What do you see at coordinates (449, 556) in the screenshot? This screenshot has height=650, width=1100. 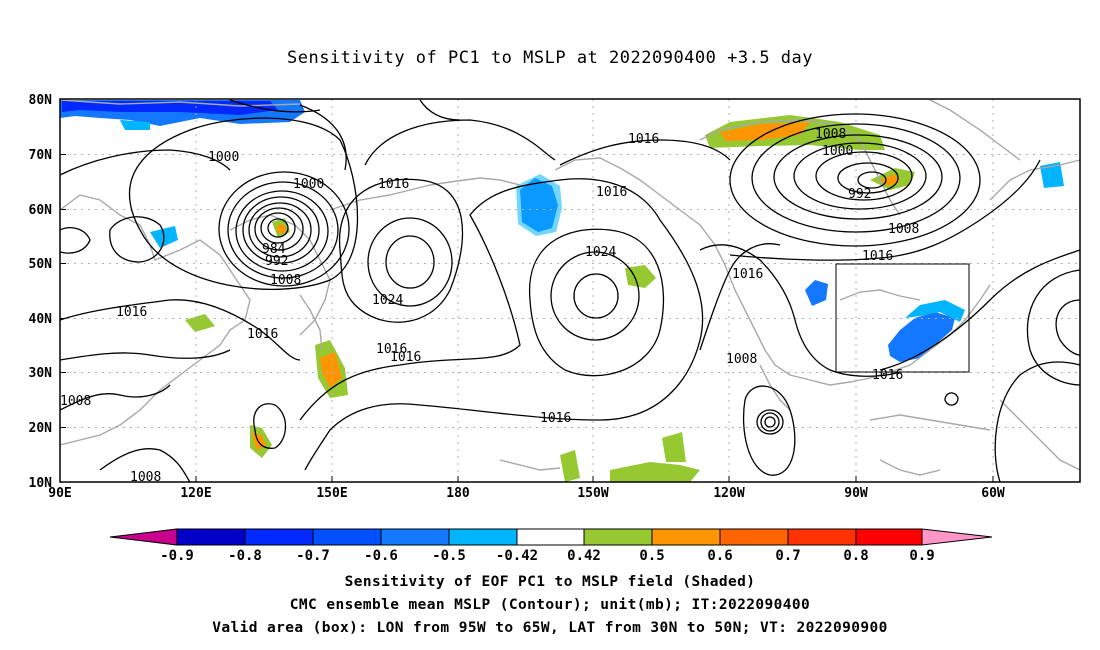 I see `colorbar-label: -0.5` at bounding box center [449, 556].